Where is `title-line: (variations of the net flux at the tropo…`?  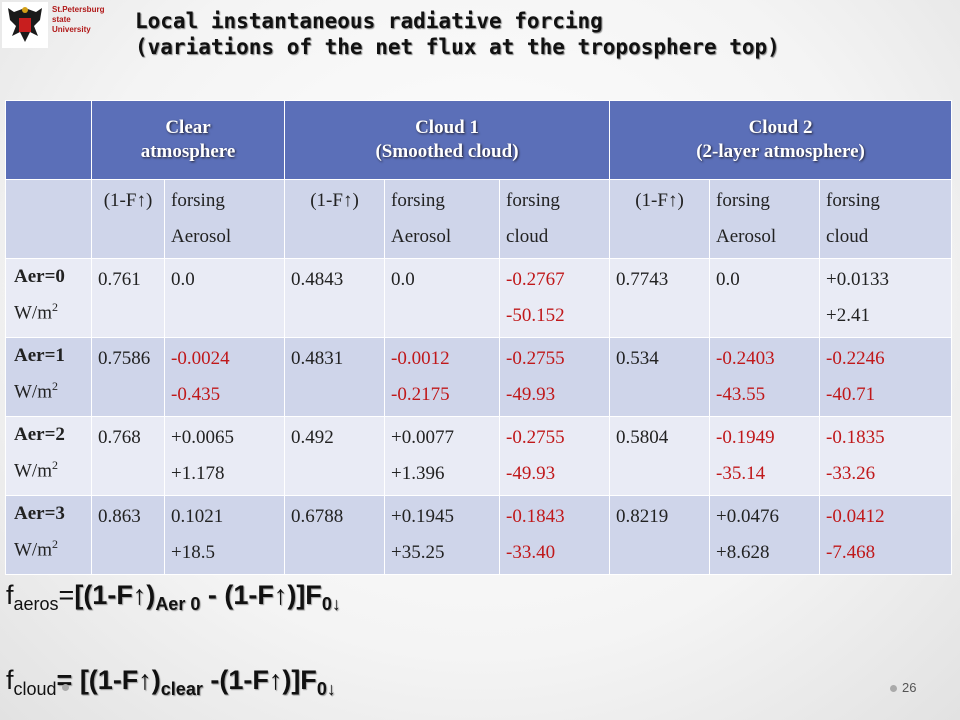
title-line: (variations of the net flux at the tropo… is located at coordinates (457, 47).